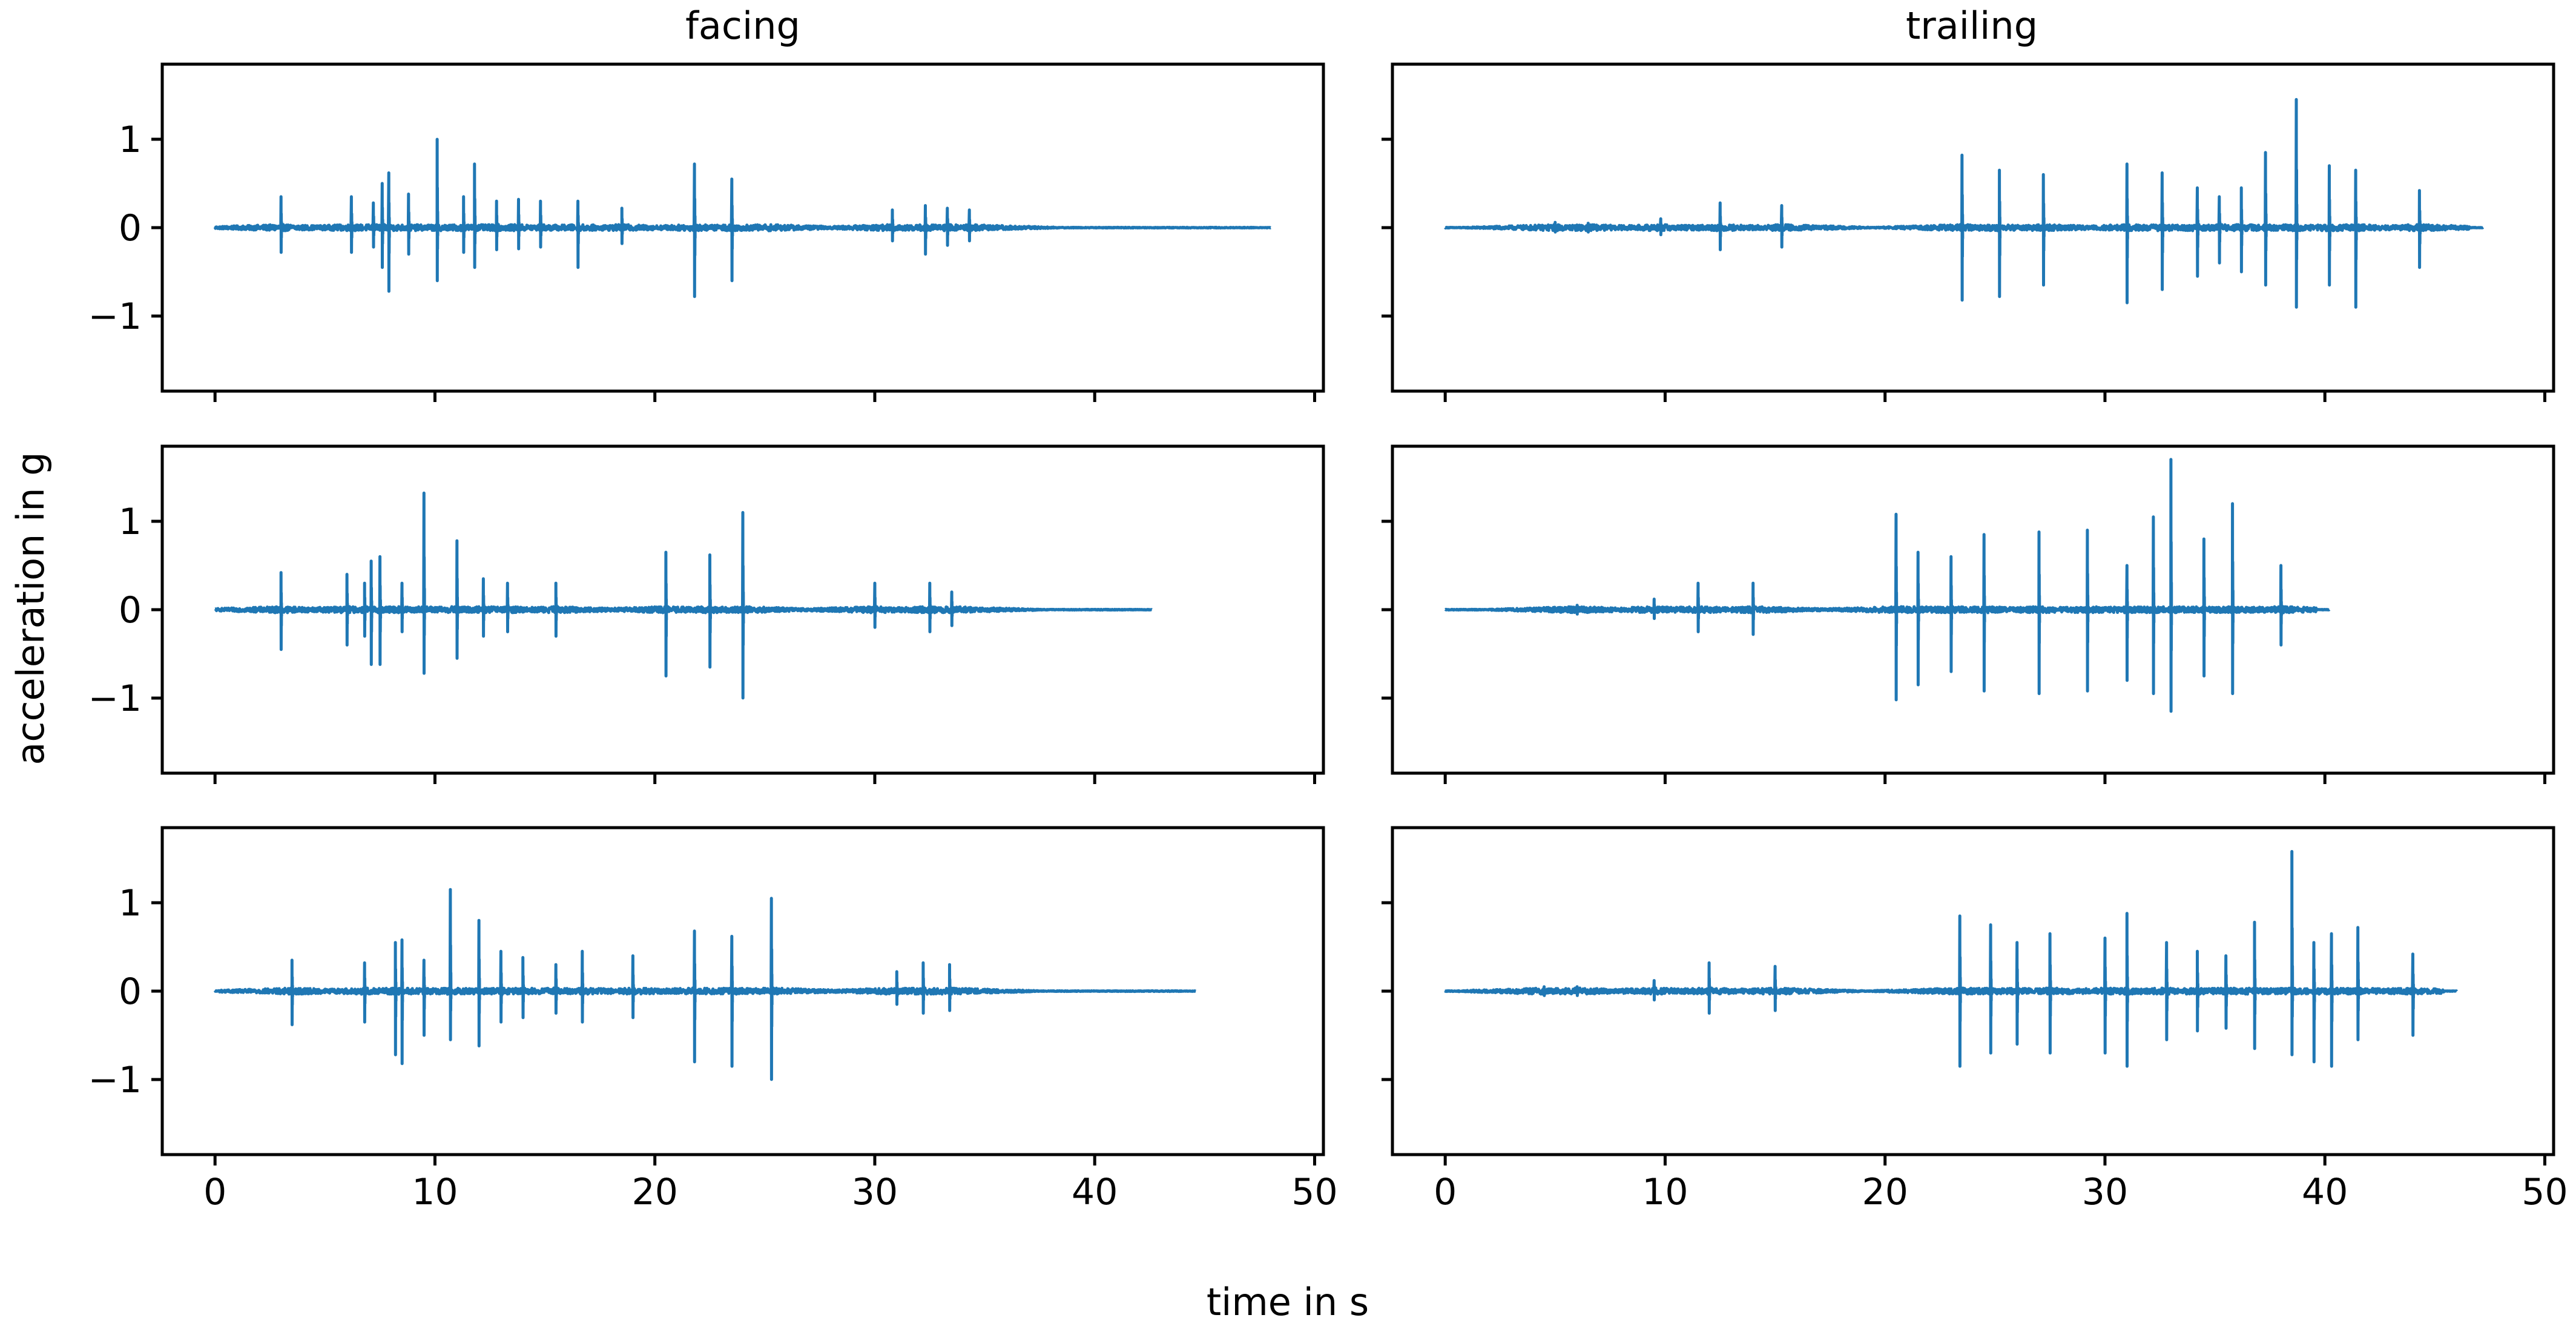  What do you see at coordinates (115, 699) in the screenshot?
I see `y-tick-label-facing-2-0: −1` at bounding box center [115, 699].